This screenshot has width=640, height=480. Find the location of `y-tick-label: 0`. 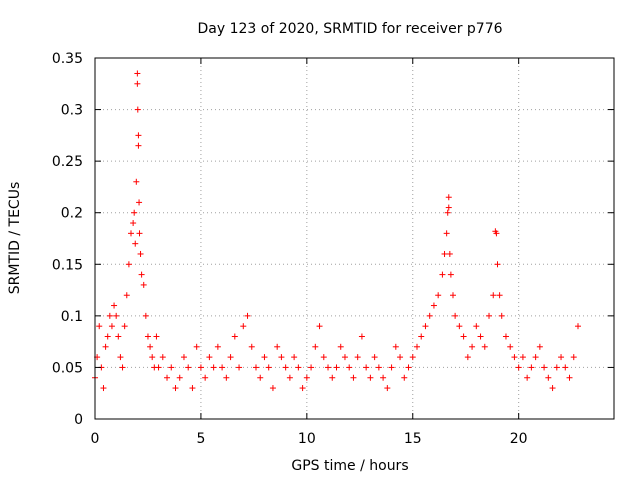

y-tick-label: 0 is located at coordinates (78, 420).